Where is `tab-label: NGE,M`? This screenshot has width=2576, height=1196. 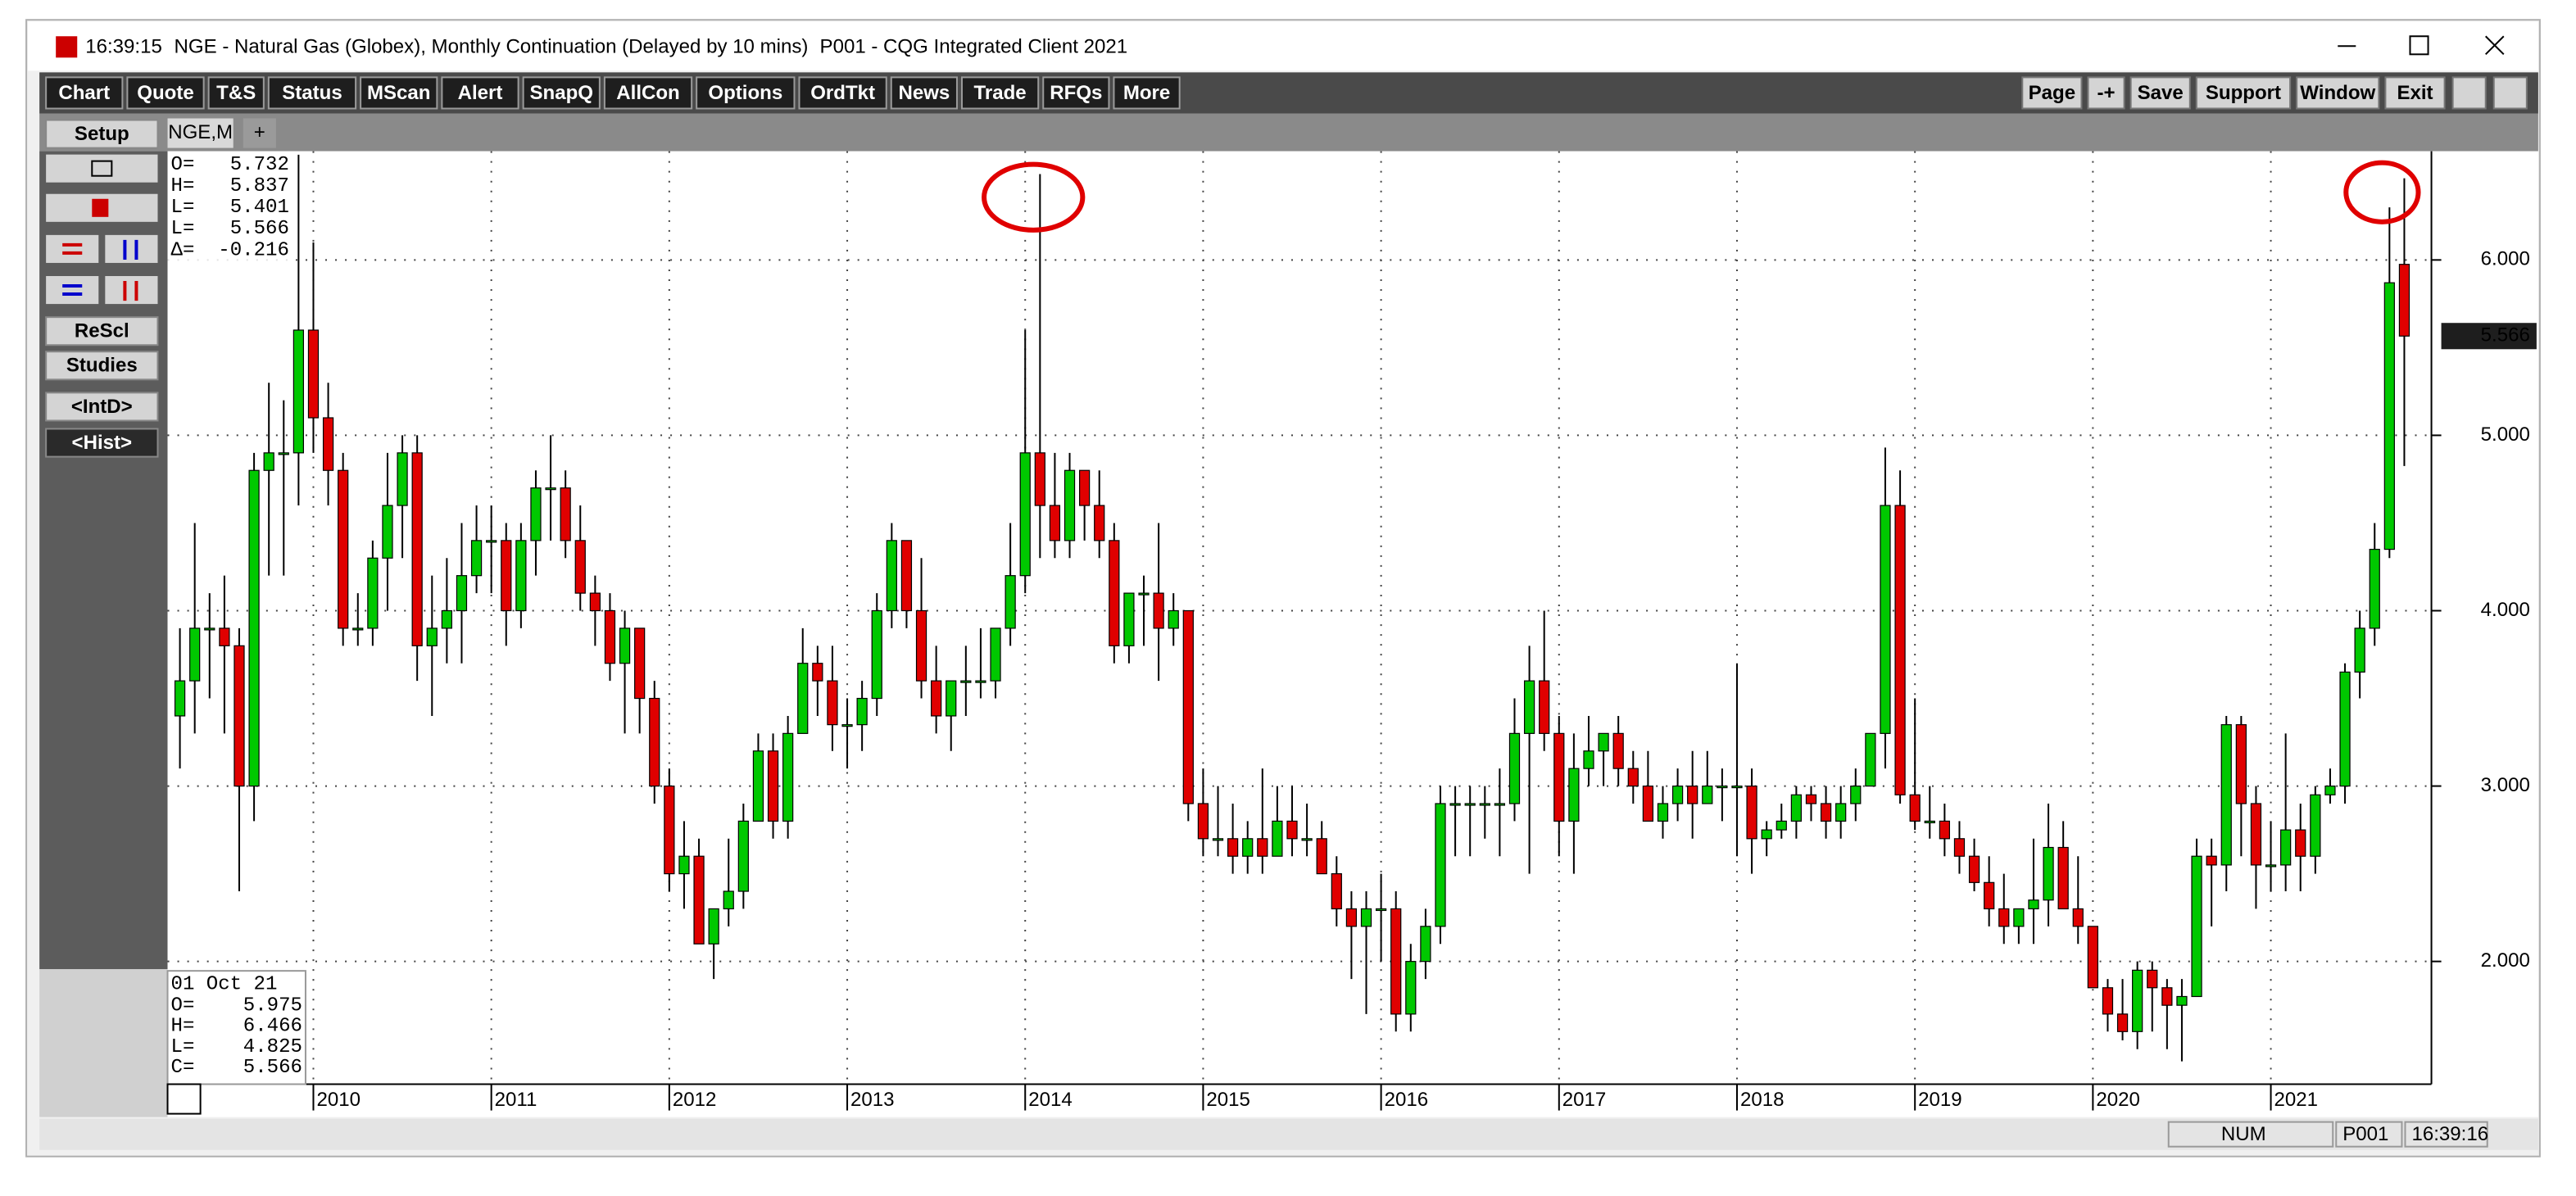
tab-label: NGE,M is located at coordinates (200, 132).